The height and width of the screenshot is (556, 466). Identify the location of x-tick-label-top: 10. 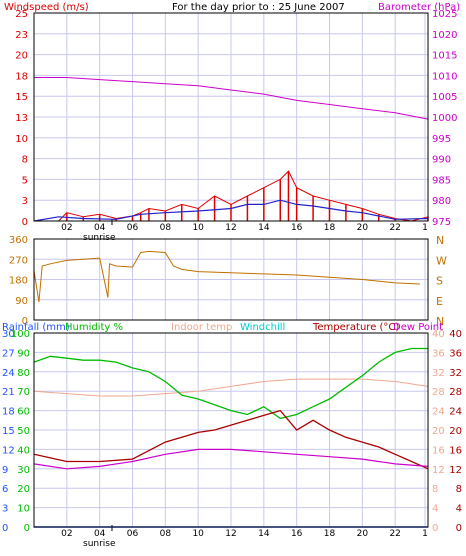
(198, 228).